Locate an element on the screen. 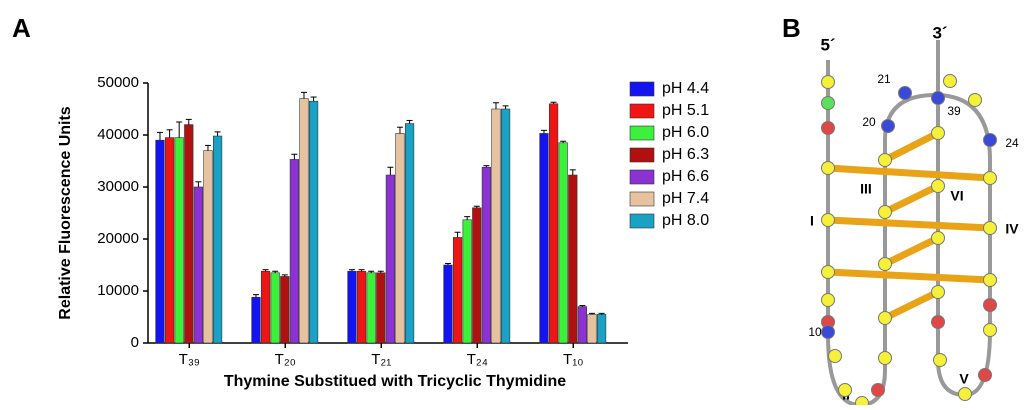  legend-label: pH 7.4 is located at coordinates (685, 198).